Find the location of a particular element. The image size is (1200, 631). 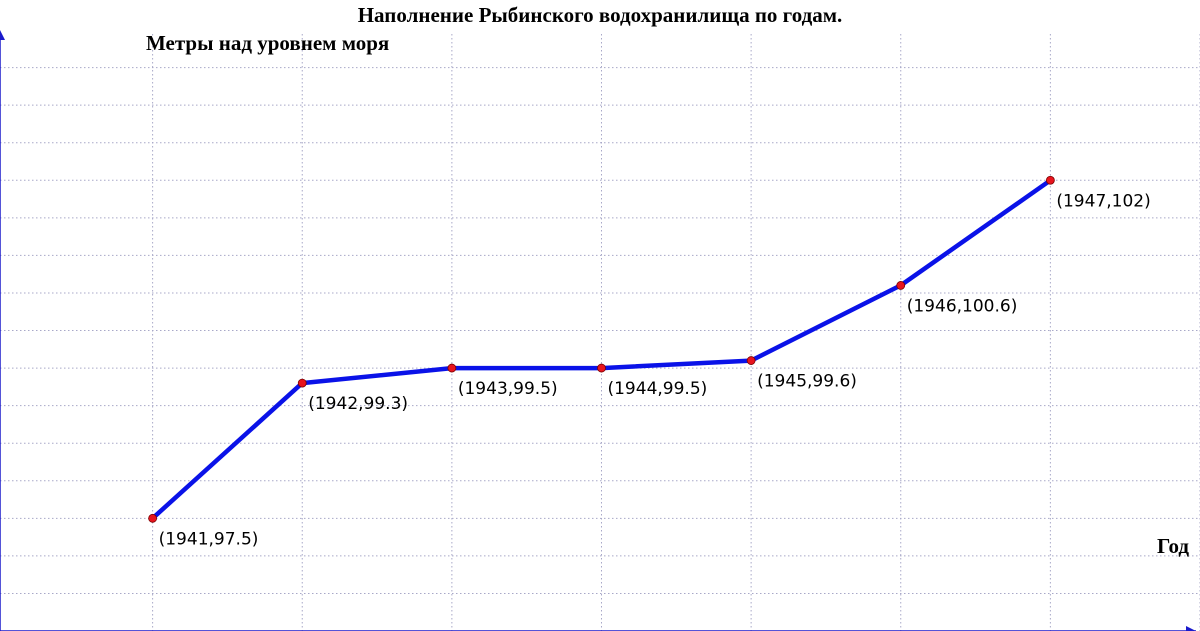

data-label: (1946,100.6) is located at coordinates (962, 306).